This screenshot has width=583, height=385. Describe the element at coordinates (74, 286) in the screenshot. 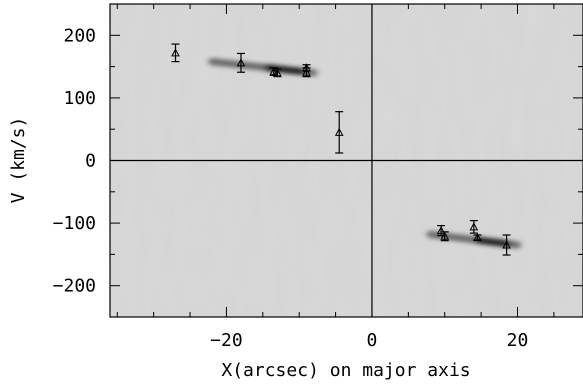

I see `y-tick-label: −200` at that location.